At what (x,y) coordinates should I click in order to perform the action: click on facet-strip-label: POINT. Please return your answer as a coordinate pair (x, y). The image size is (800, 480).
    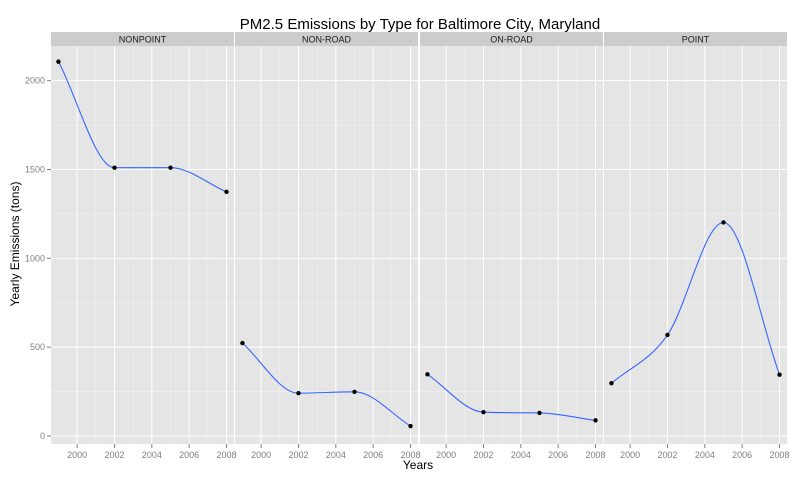
    Looking at the image, I should click on (696, 40).